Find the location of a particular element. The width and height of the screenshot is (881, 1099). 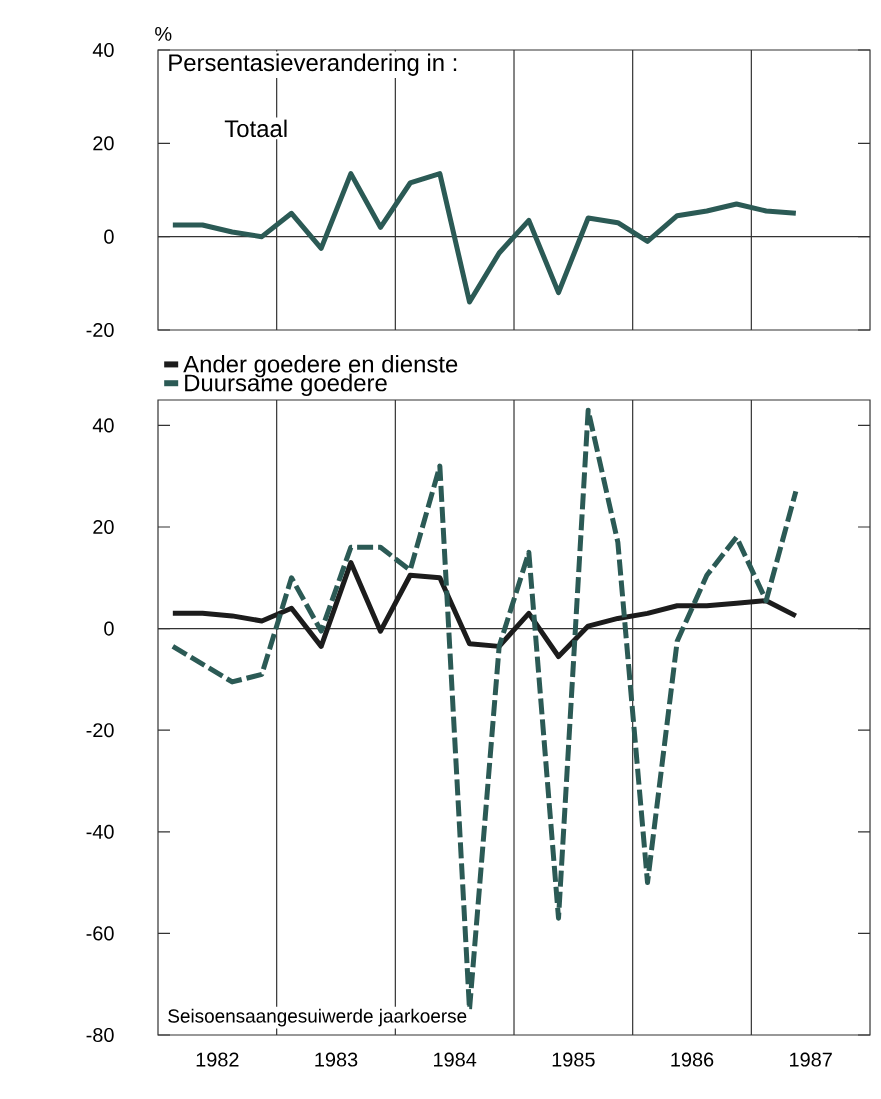

x-tick-label: 1987 is located at coordinates (811, 1059).